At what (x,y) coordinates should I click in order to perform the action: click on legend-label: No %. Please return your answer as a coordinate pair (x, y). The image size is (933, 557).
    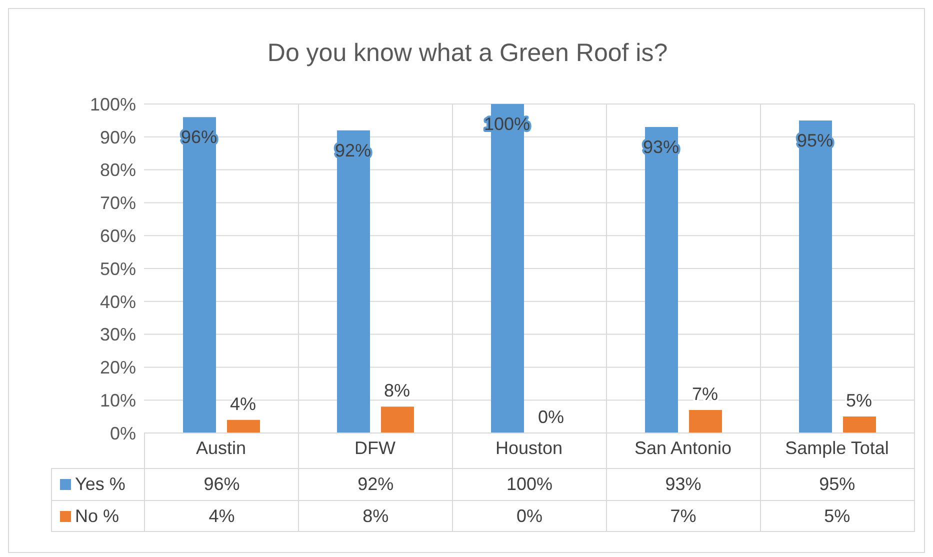
    Looking at the image, I should click on (97, 516).